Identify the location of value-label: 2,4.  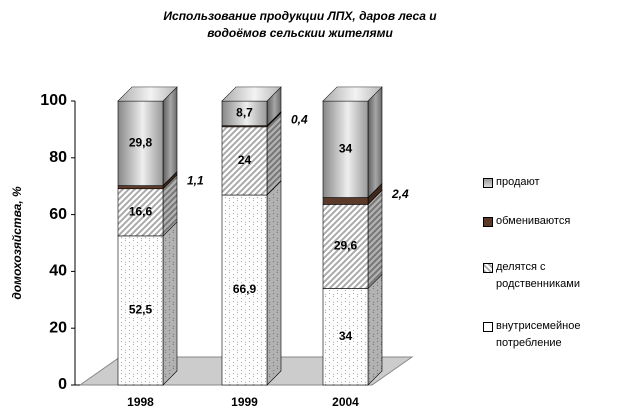
(400, 194).